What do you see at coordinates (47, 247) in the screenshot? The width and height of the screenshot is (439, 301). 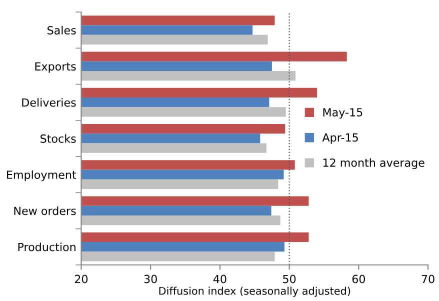 I see `y-tick-label: Production` at bounding box center [47, 247].